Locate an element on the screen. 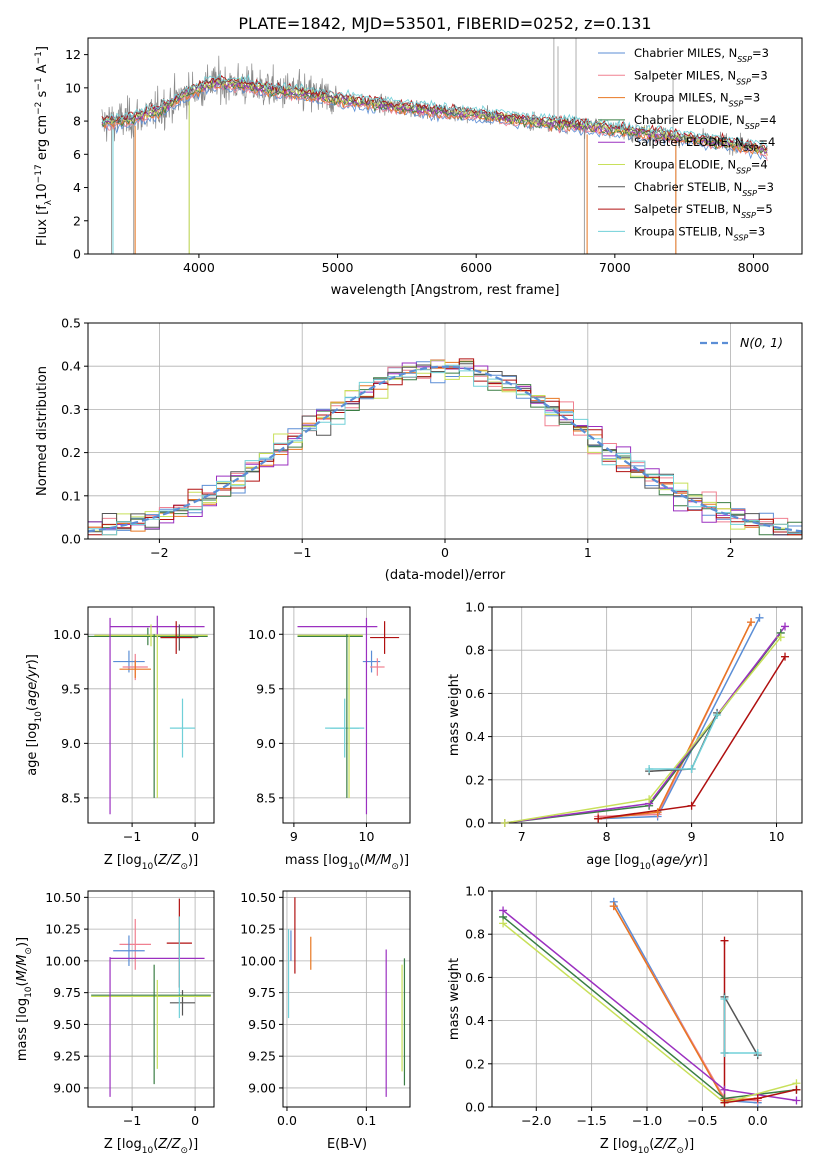  series-line-chabrier-stelib is located at coordinates (741, 1024).